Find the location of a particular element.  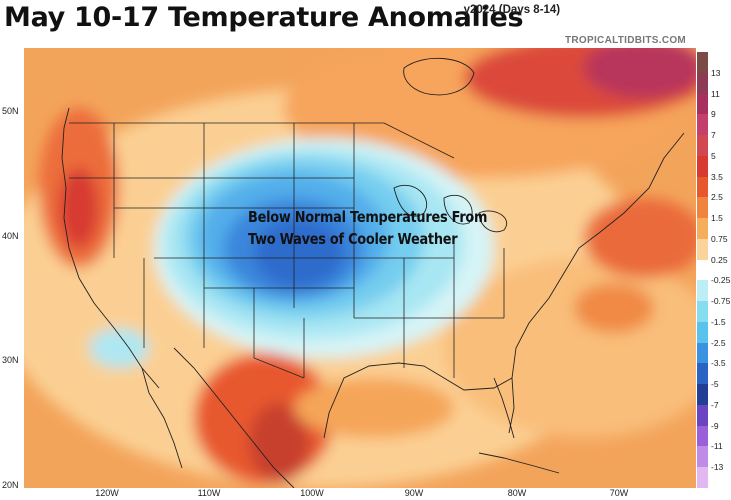

anomaly-hot-labrador is located at coordinates (640, 73).